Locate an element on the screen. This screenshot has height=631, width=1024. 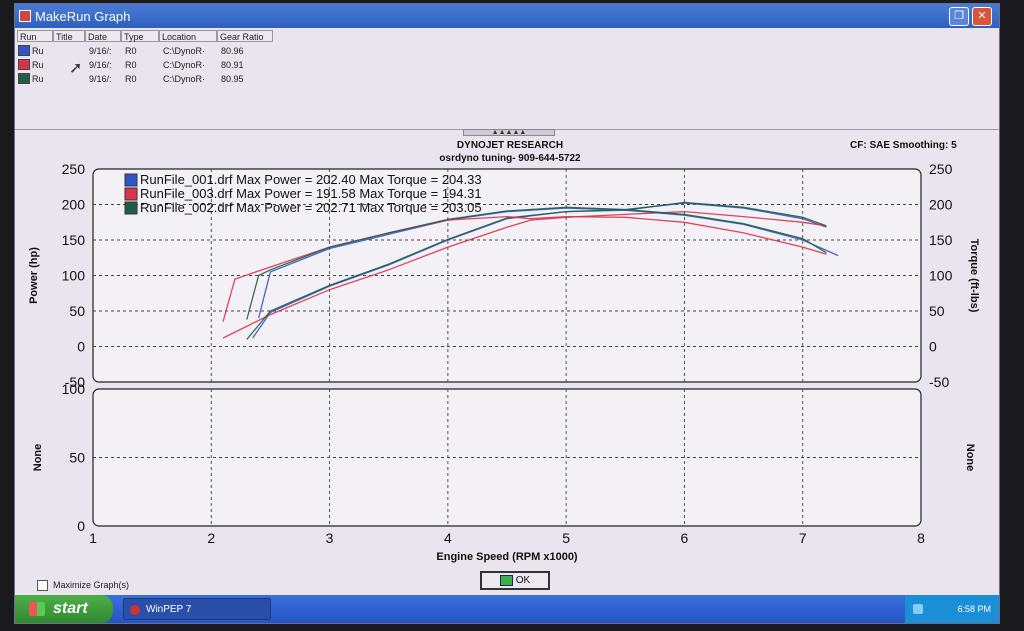
column-header-date: Date is located at coordinates (103, 36).